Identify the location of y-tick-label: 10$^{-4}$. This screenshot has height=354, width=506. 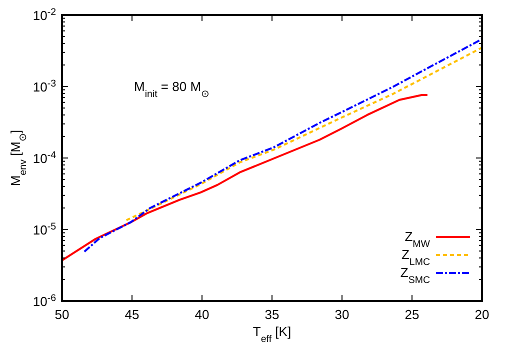
(44, 158).